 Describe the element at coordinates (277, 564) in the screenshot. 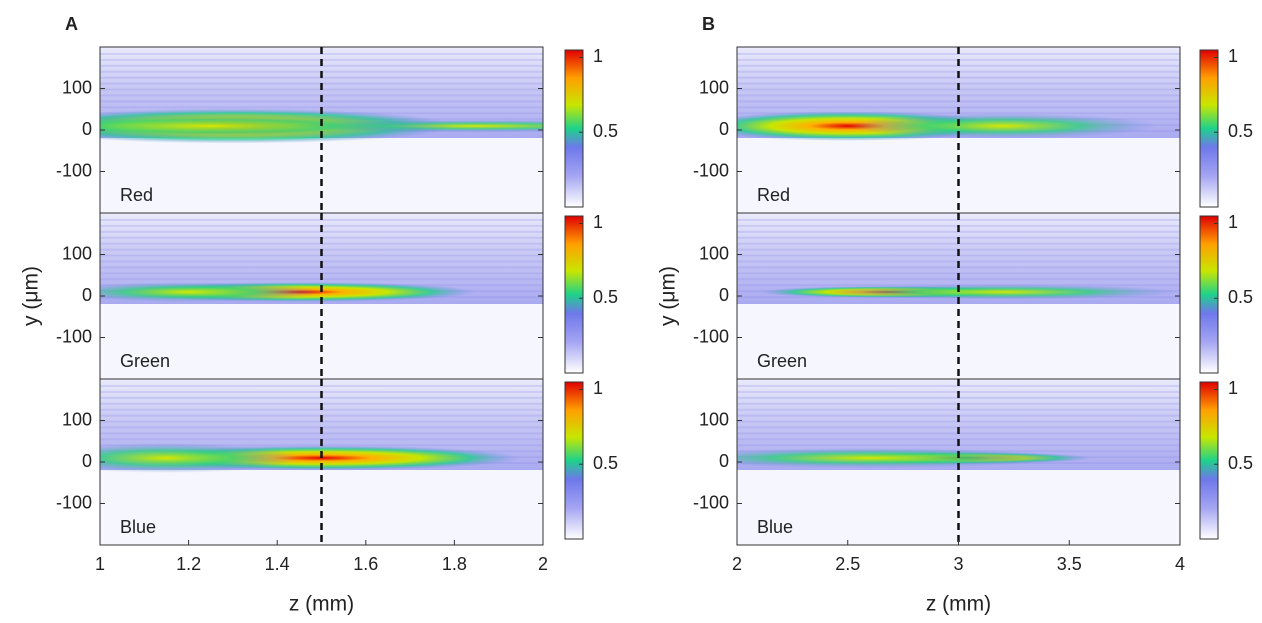

I see `x-tick-label: 1.4` at that location.